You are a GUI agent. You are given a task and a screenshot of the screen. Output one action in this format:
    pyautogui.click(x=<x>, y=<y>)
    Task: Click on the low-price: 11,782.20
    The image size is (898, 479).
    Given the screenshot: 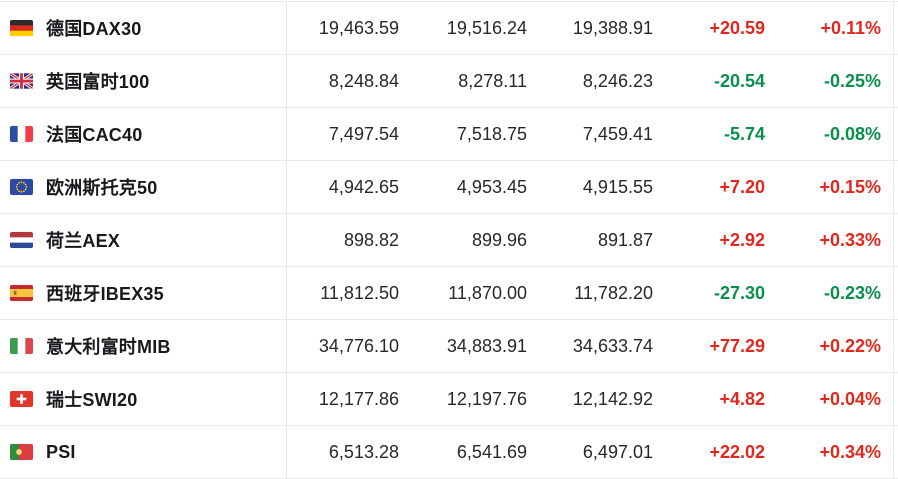 What is the action you would take?
    pyautogui.click(x=613, y=292)
    